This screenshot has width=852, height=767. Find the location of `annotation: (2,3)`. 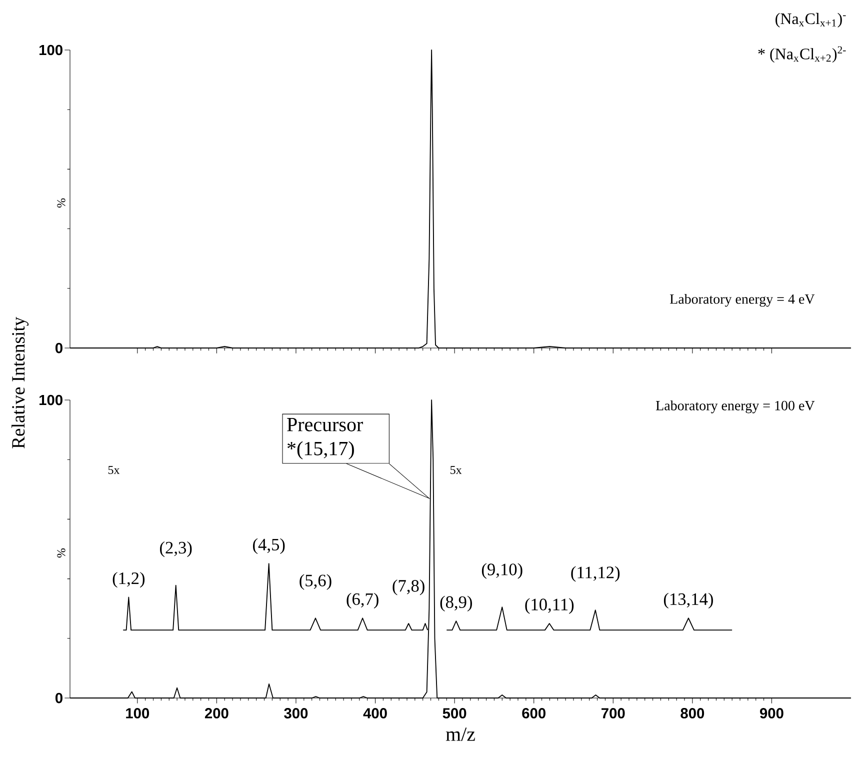

annotation: (2,3) is located at coordinates (176, 549).